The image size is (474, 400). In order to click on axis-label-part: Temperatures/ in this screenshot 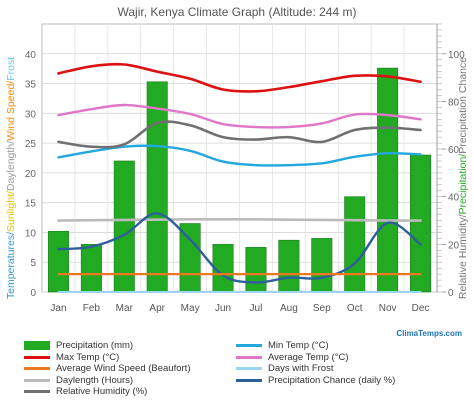, I will do `click(11, 265)`.